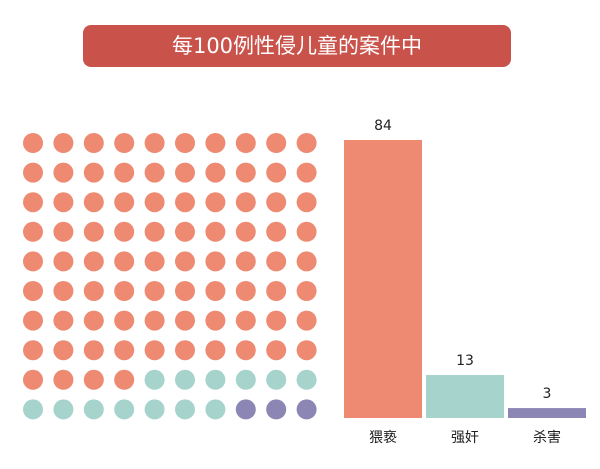  I want to click on title-banner, so click(297, 46).